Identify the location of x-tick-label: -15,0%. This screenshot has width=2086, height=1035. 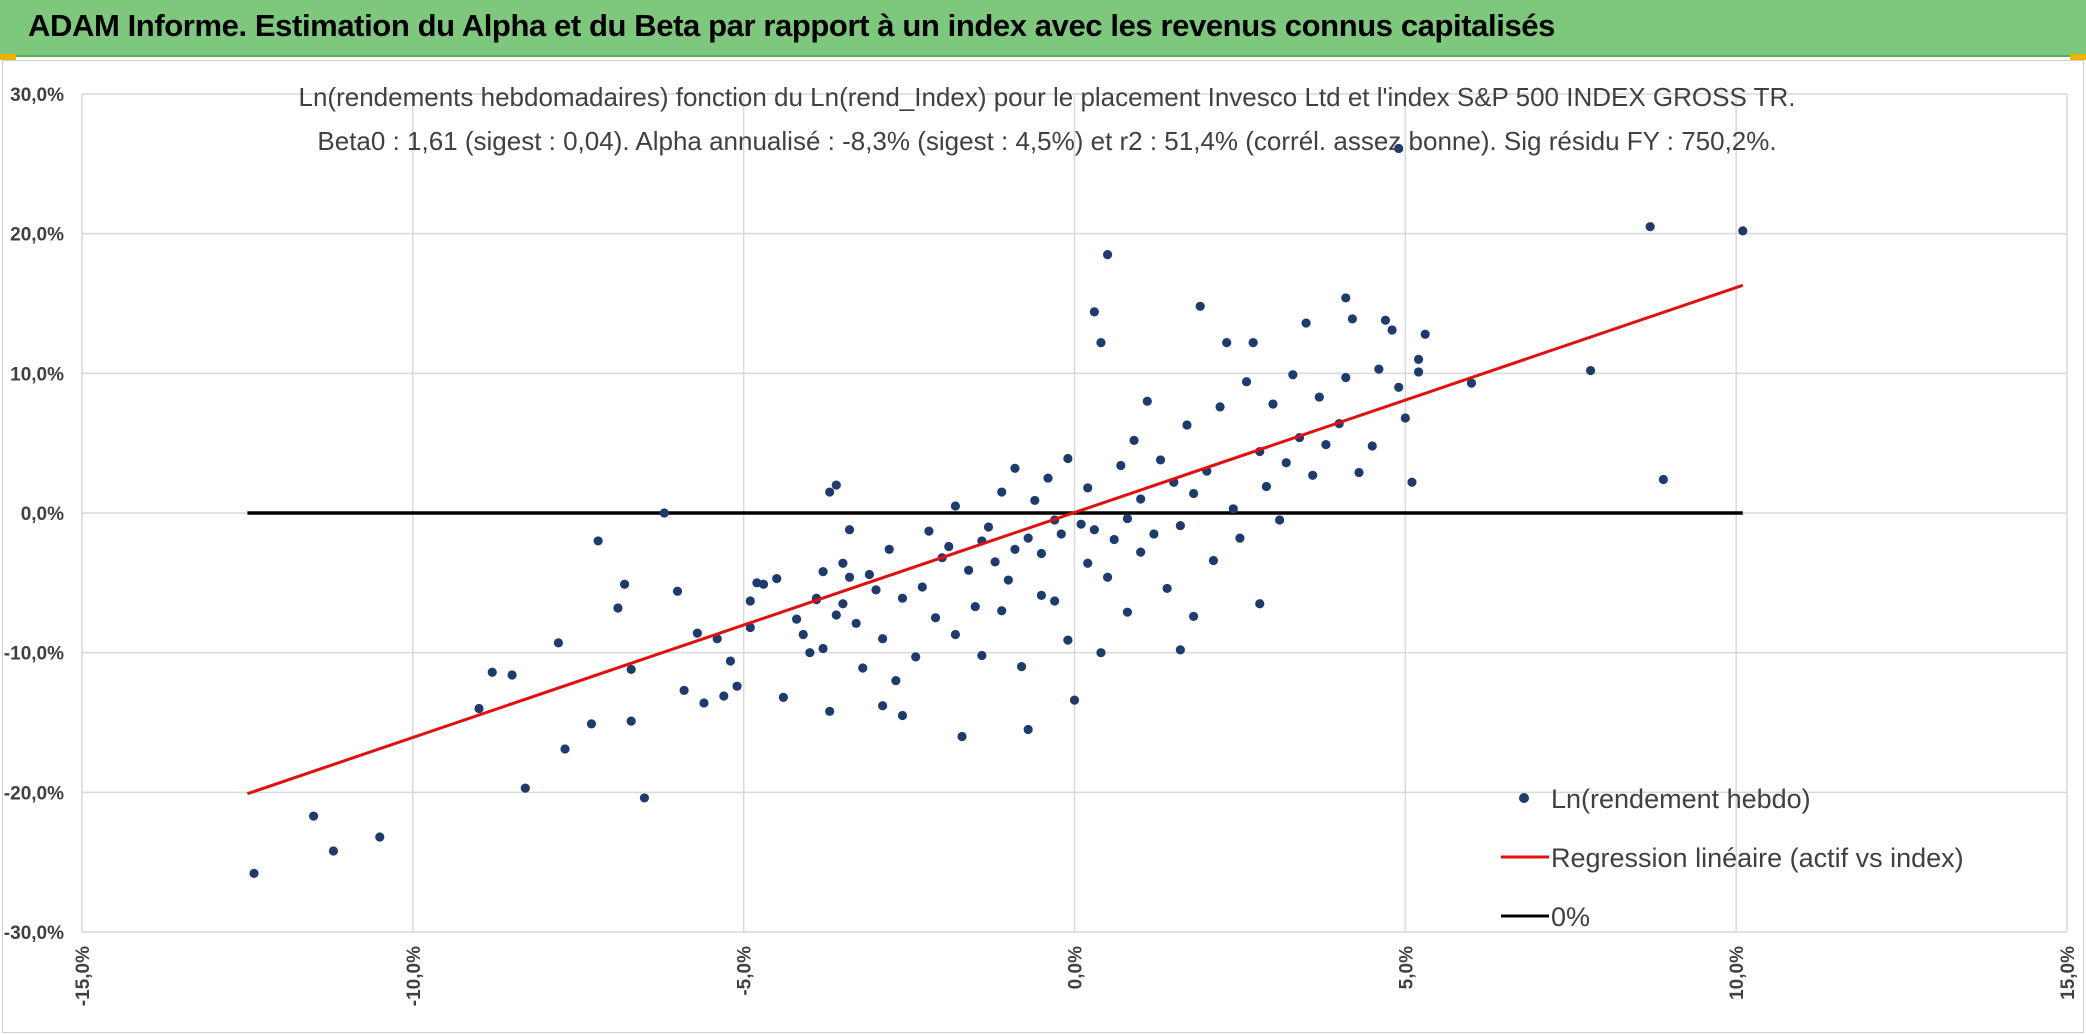
(83, 976).